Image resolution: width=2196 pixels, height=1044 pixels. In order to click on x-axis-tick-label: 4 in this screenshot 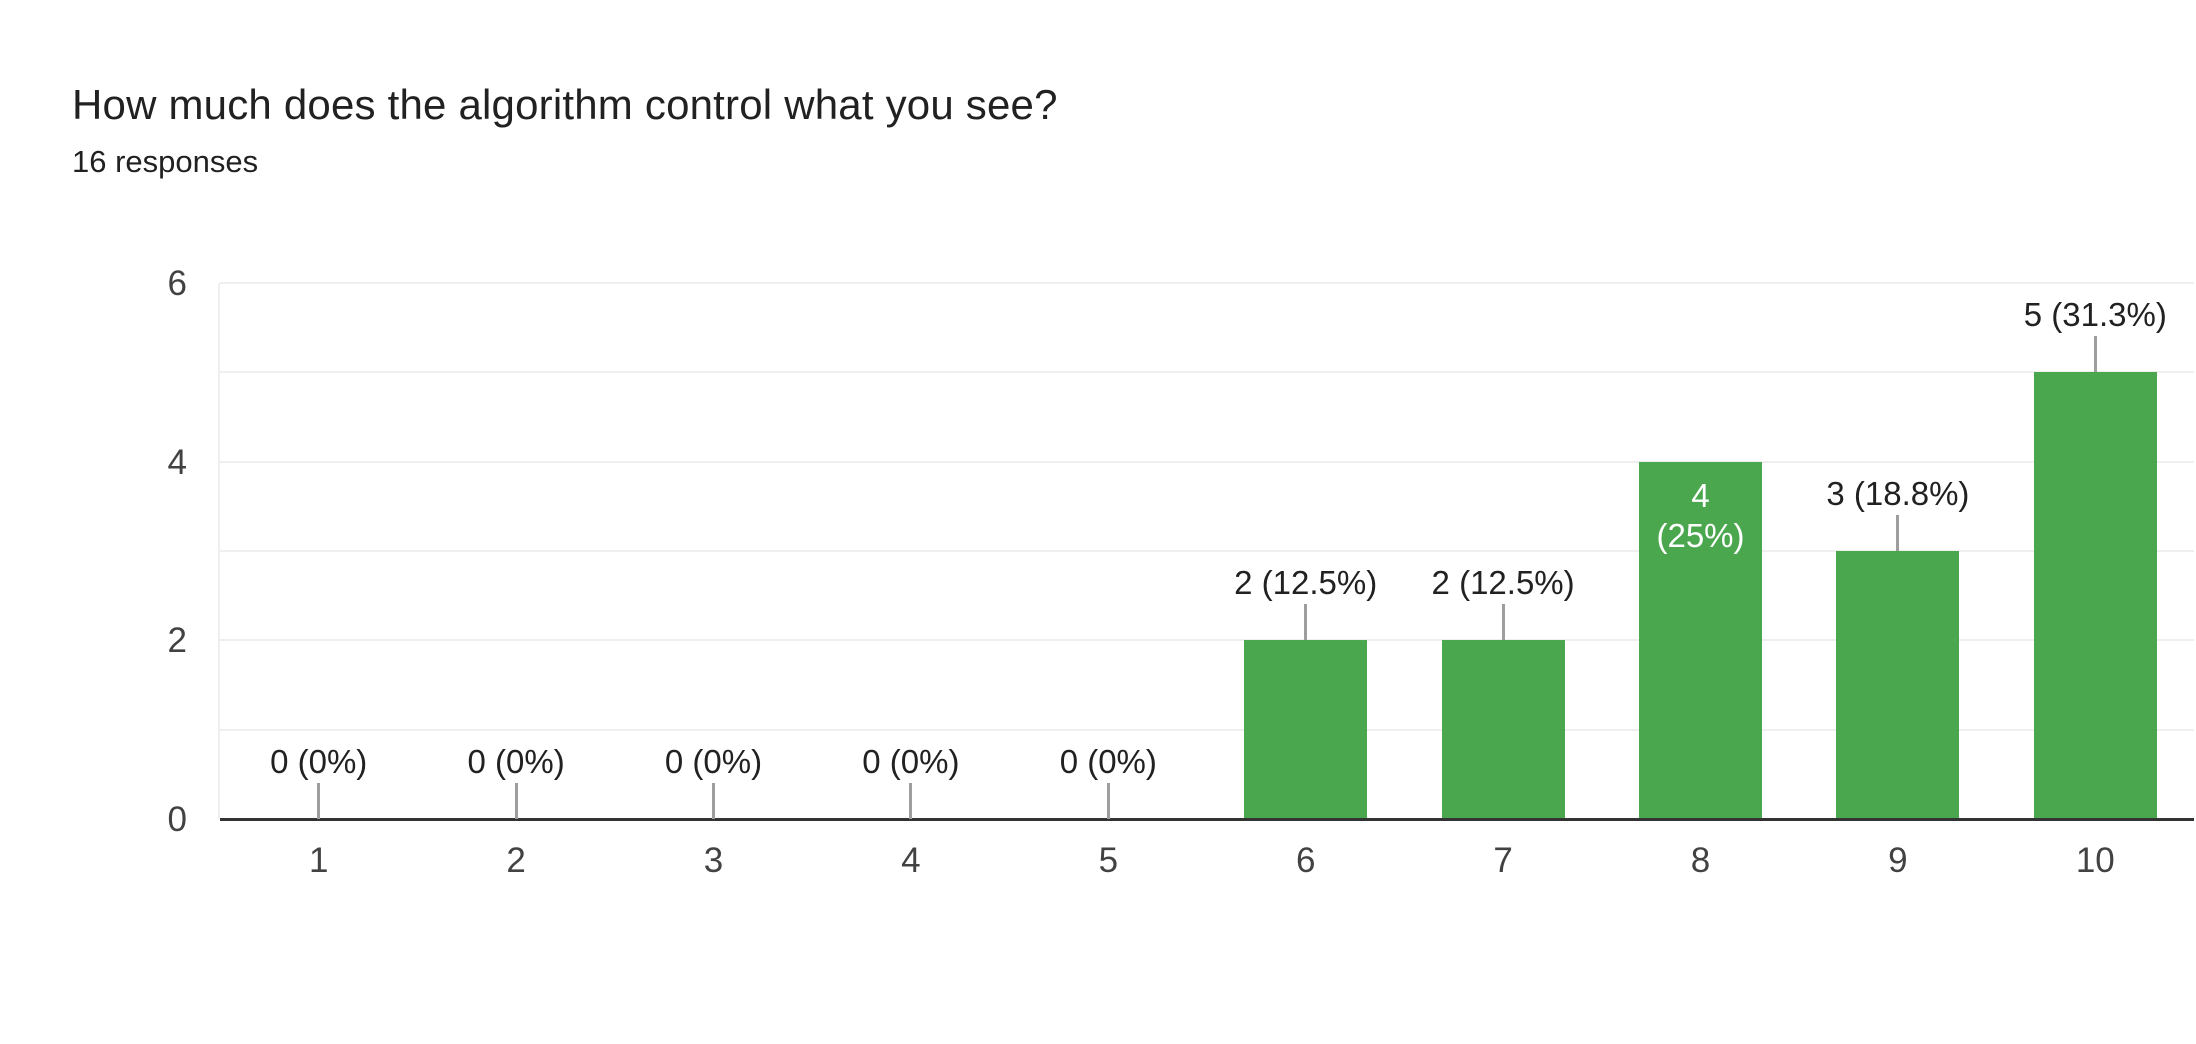, I will do `click(911, 860)`.